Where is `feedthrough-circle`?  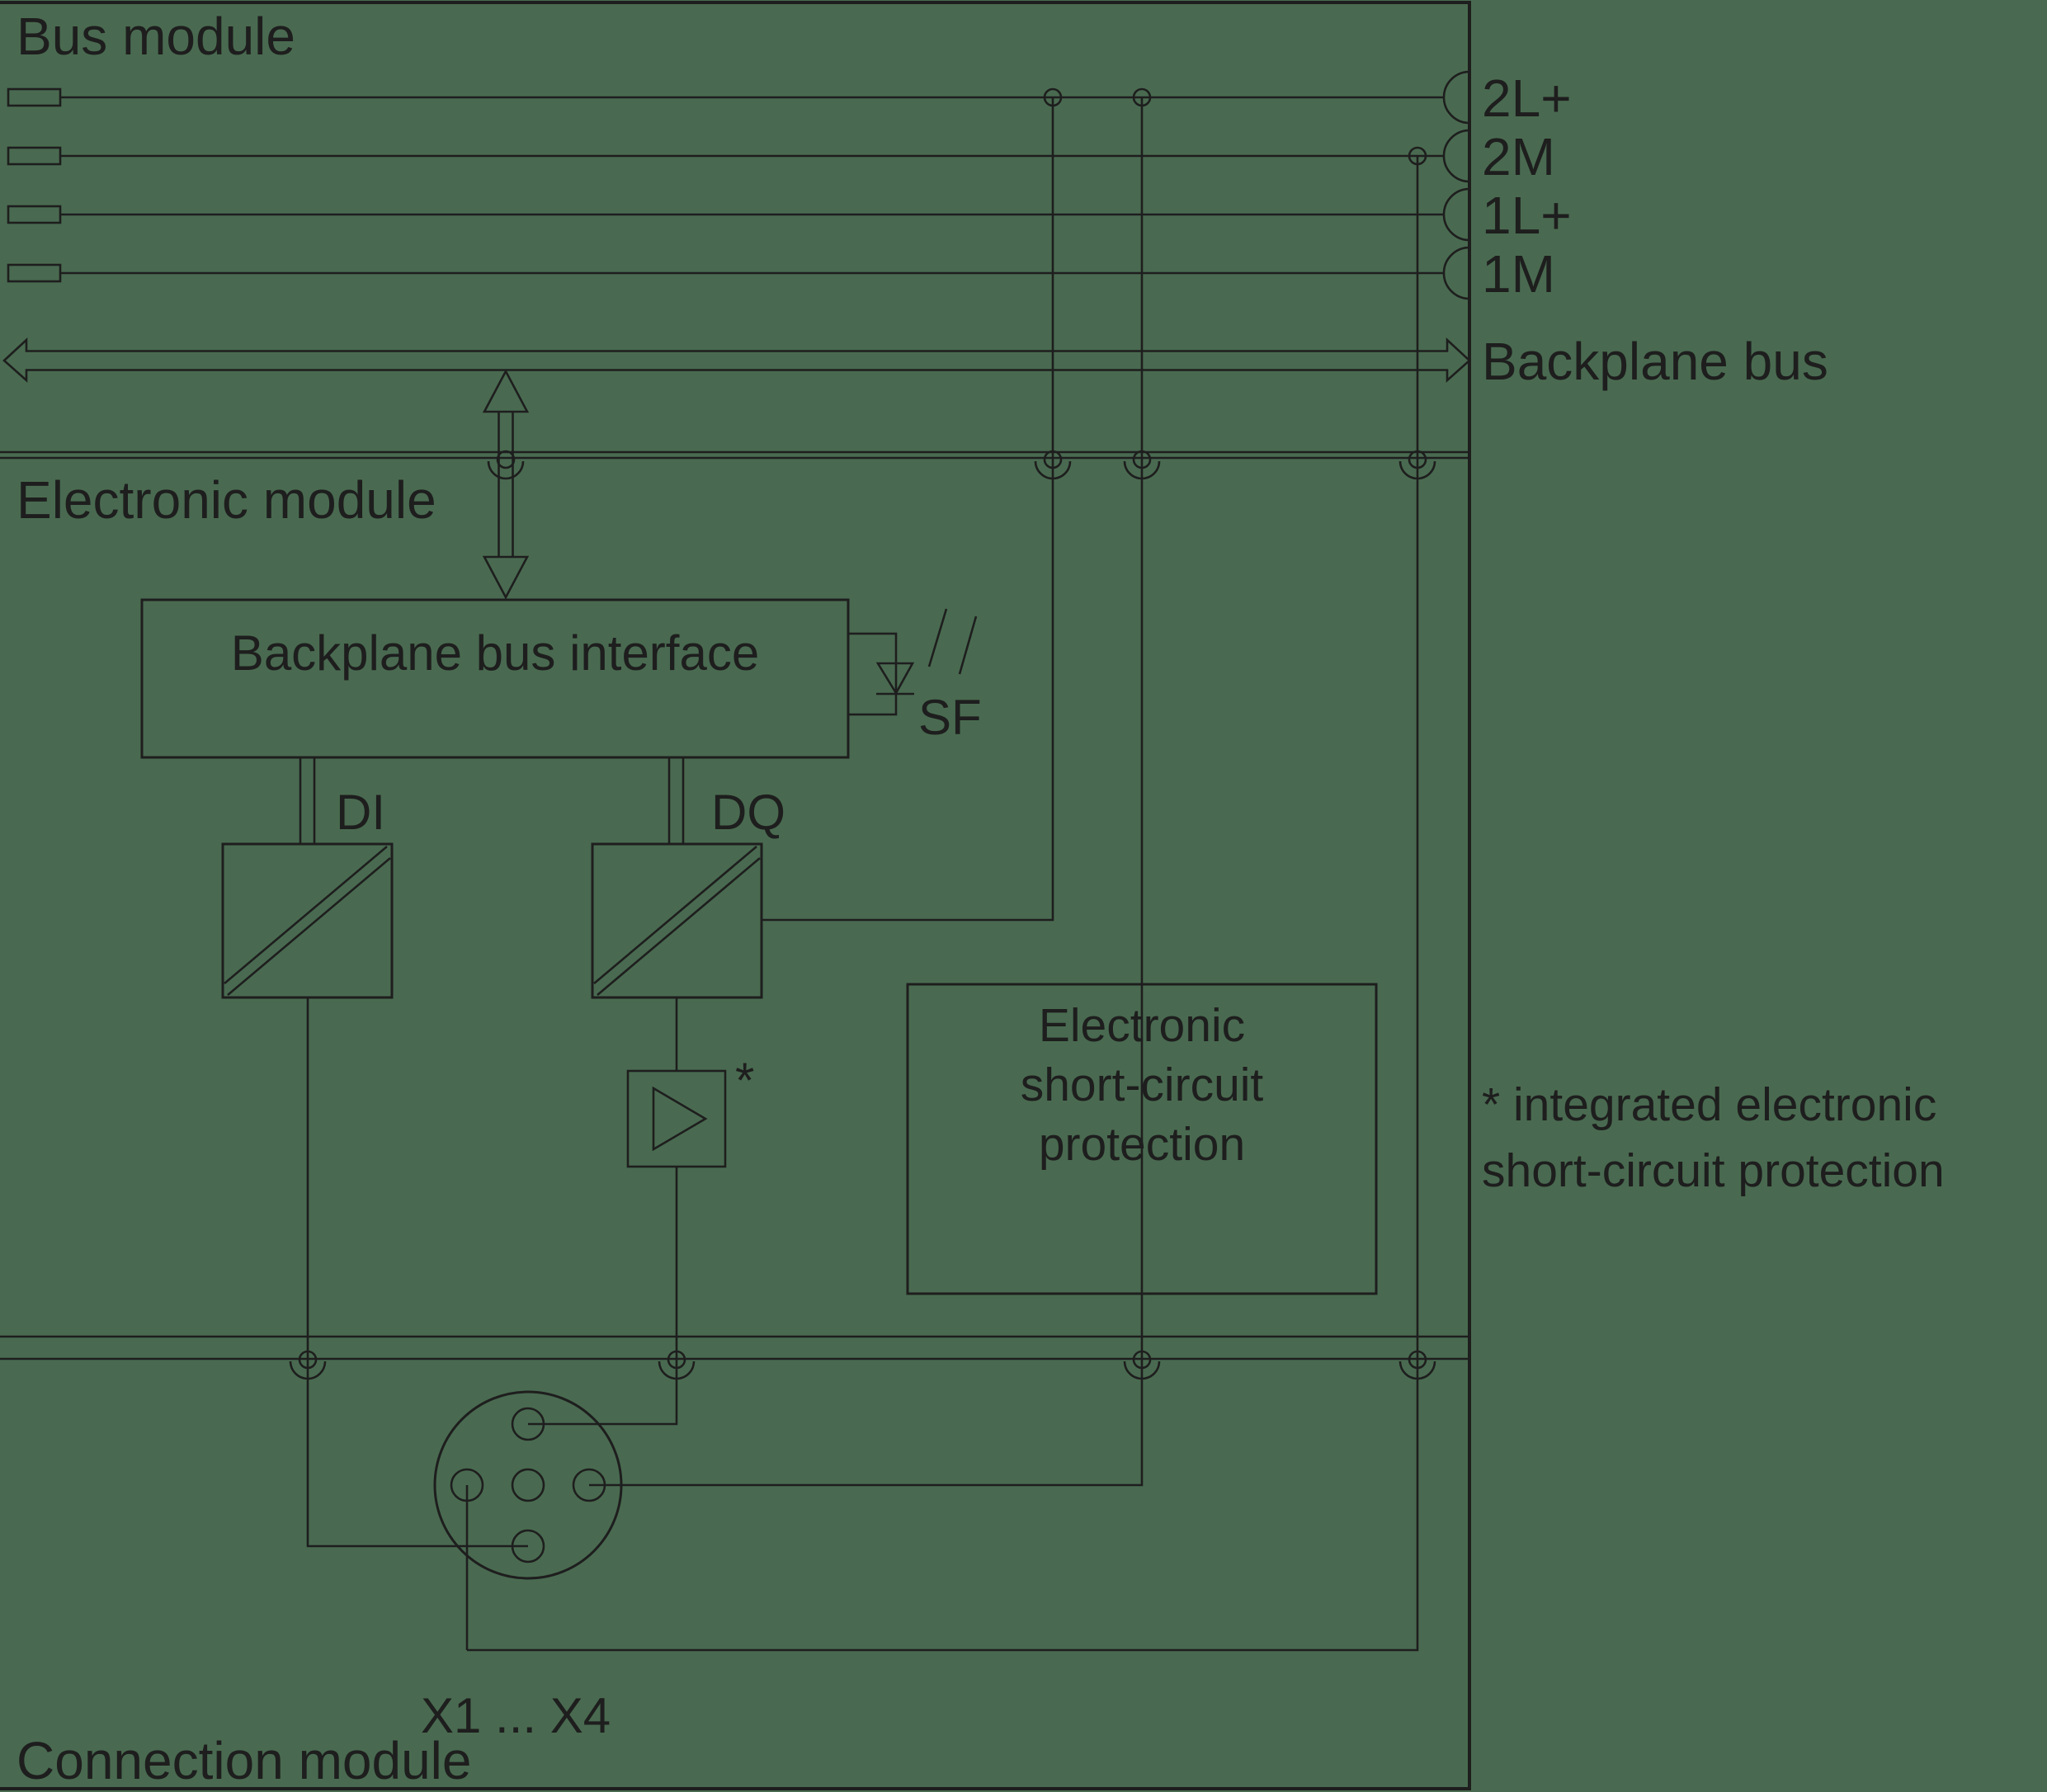 feedthrough-circle is located at coordinates (506, 459).